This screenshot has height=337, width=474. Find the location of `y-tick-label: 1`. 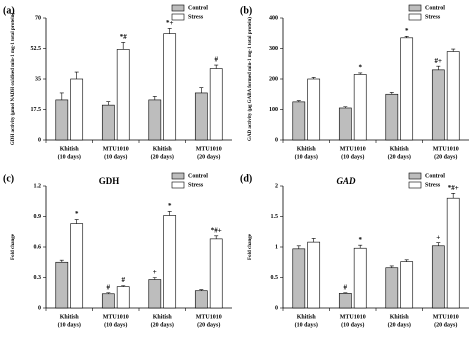

y-tick-label: 1 is located at coordinates (276, 247).